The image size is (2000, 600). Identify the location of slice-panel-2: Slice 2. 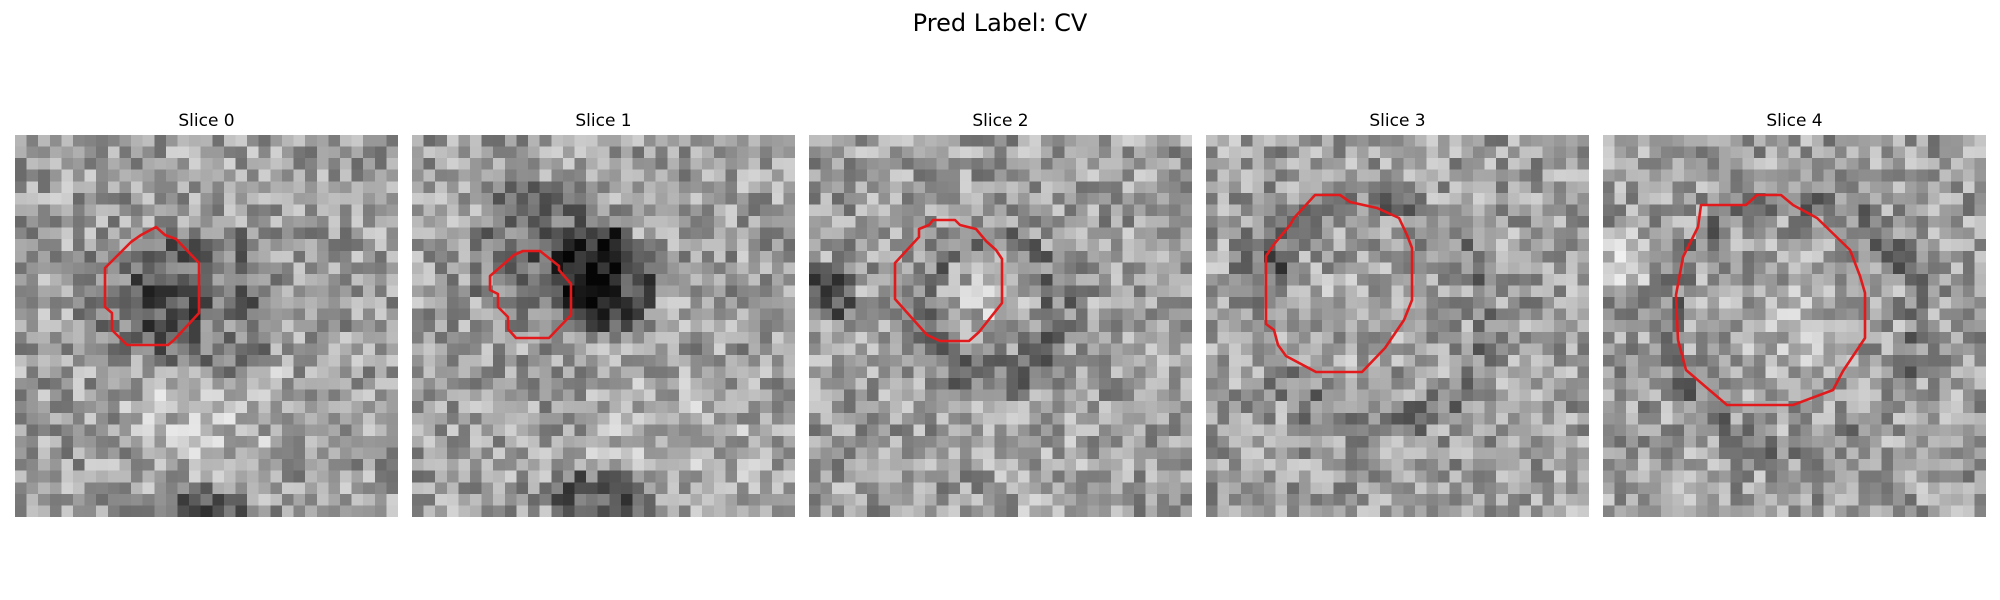
(1000, 313).